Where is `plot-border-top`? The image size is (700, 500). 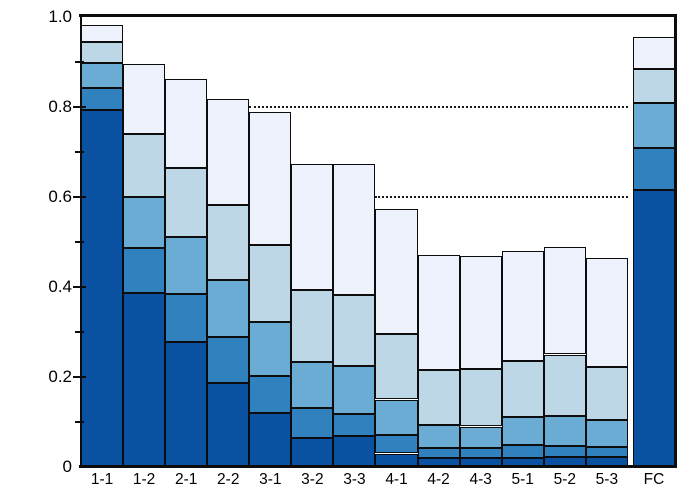 plot-border-top is located at coordinates (378, 15).